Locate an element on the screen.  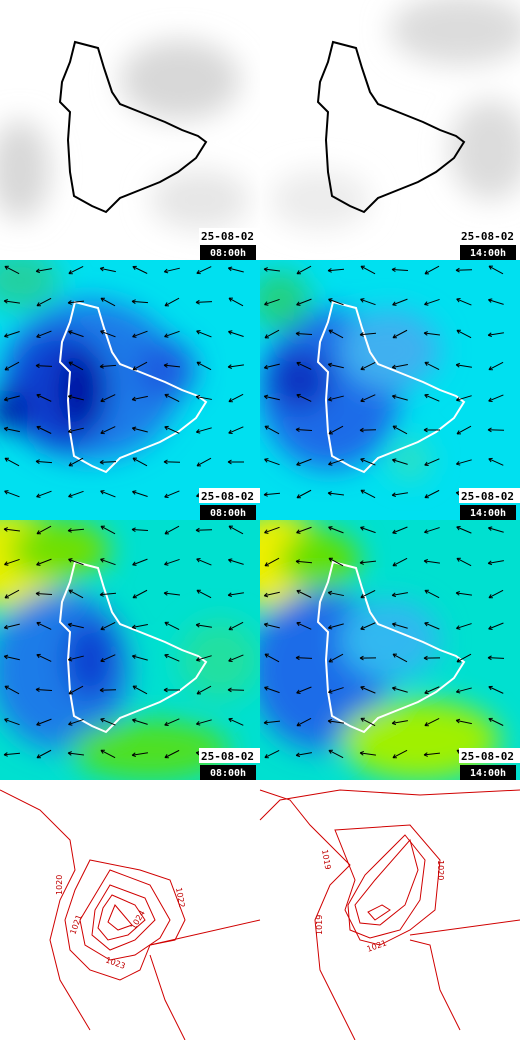
contour-label: 1021 is located at coordinates (377, 945).